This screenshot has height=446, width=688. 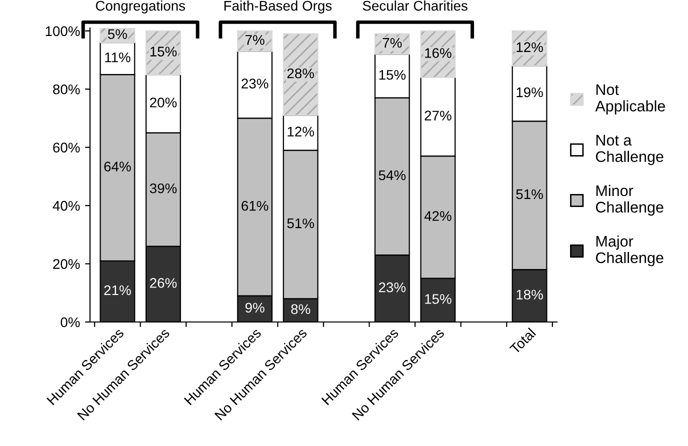 What do you see at coordinates (118, 34) in the screenshot?
I see `data-label: 5%` at bounding box center [118, 34].